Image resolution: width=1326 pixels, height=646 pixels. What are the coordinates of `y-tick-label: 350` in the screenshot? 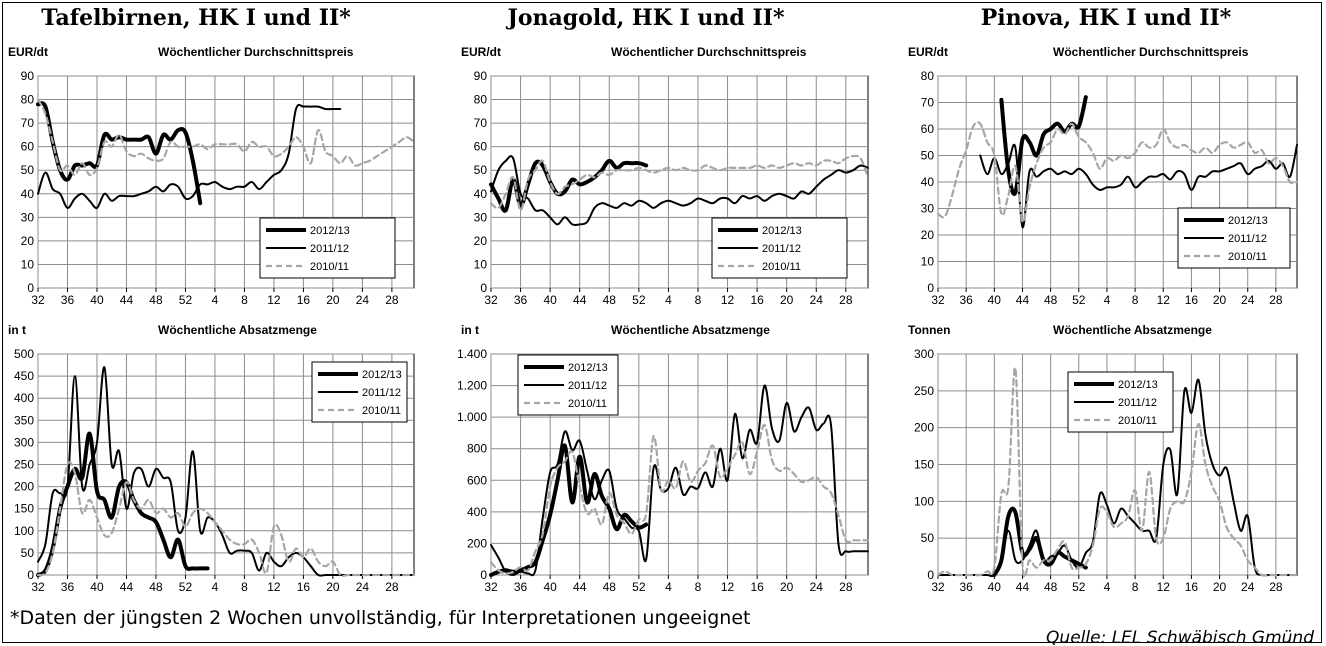 It's located at (24, 420).